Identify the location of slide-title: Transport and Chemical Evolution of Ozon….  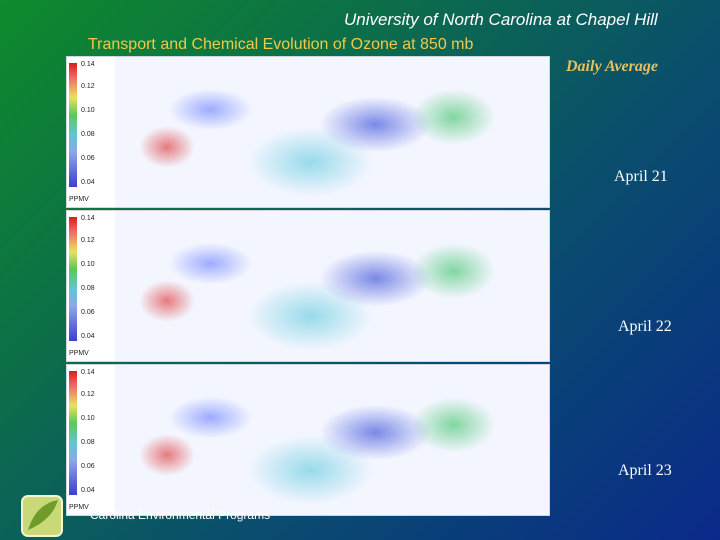
(281, 44).